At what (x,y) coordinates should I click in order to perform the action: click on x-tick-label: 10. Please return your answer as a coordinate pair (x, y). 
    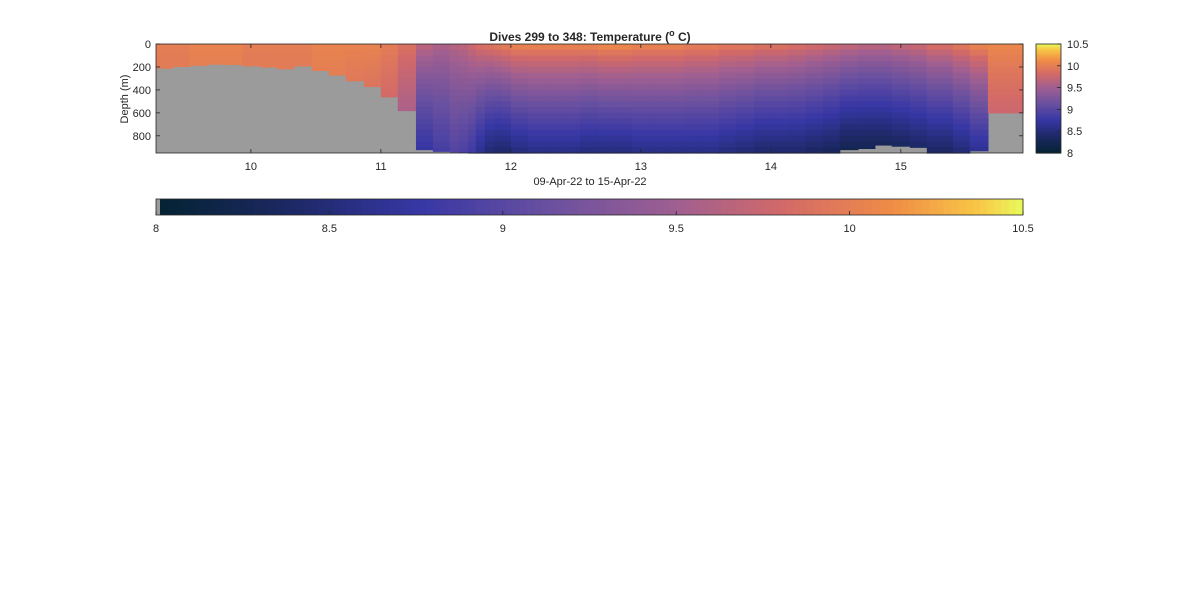
    Looking at the image, I should click on (251, 167).